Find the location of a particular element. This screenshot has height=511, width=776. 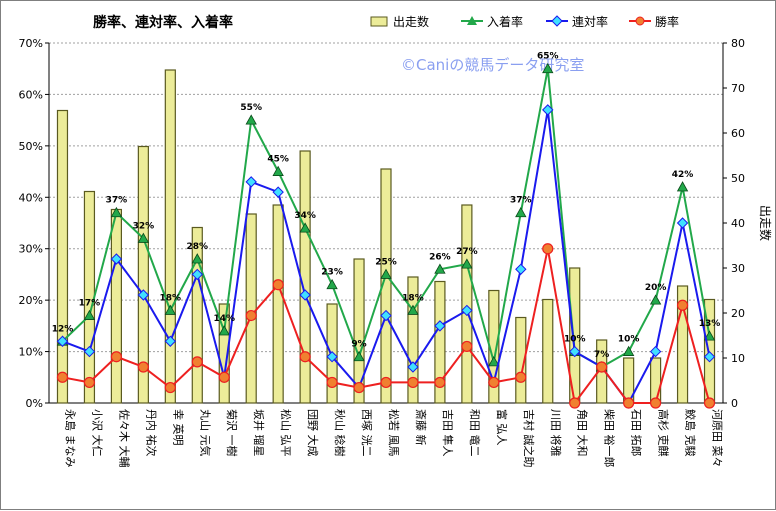

chart-title: 勝率、連対率、入着率 is located at coordinates (163, 22).